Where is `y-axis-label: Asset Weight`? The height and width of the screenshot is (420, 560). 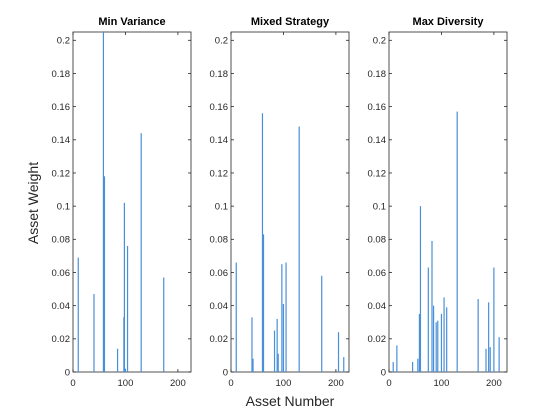
y-axis-label: Asset Weight is located at coordinates (33, 203).